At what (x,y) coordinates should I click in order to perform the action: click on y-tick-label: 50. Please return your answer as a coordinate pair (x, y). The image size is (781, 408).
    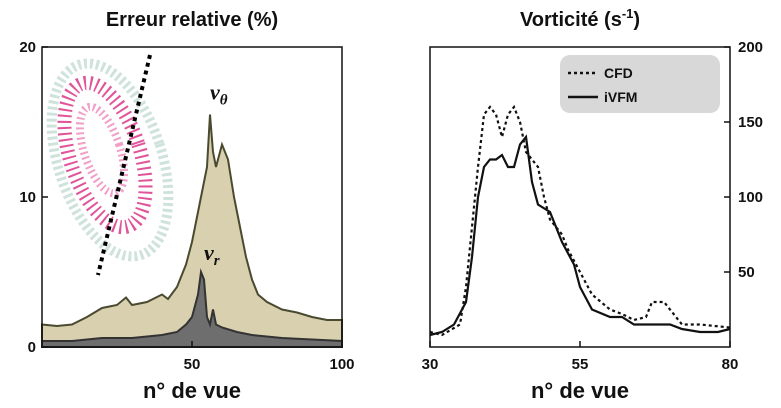
    Looking at the image, I should click on (746, 272).